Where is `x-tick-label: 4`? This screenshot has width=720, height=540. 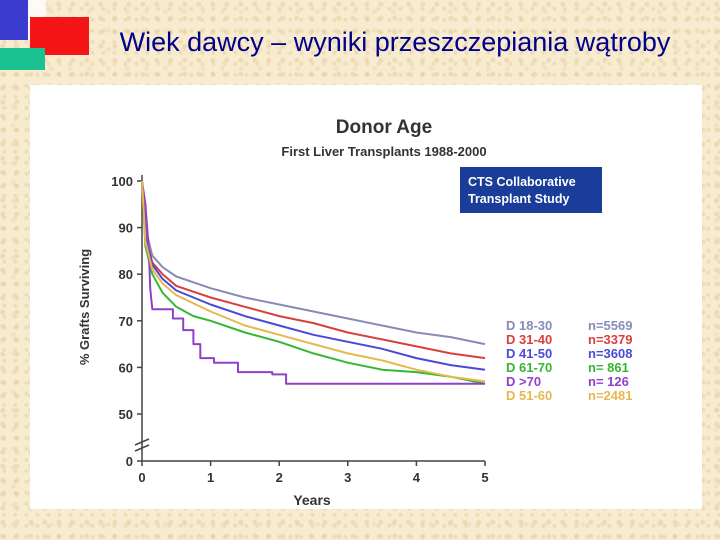 x-tick-label: 4 is located at coordinates (417, 477).